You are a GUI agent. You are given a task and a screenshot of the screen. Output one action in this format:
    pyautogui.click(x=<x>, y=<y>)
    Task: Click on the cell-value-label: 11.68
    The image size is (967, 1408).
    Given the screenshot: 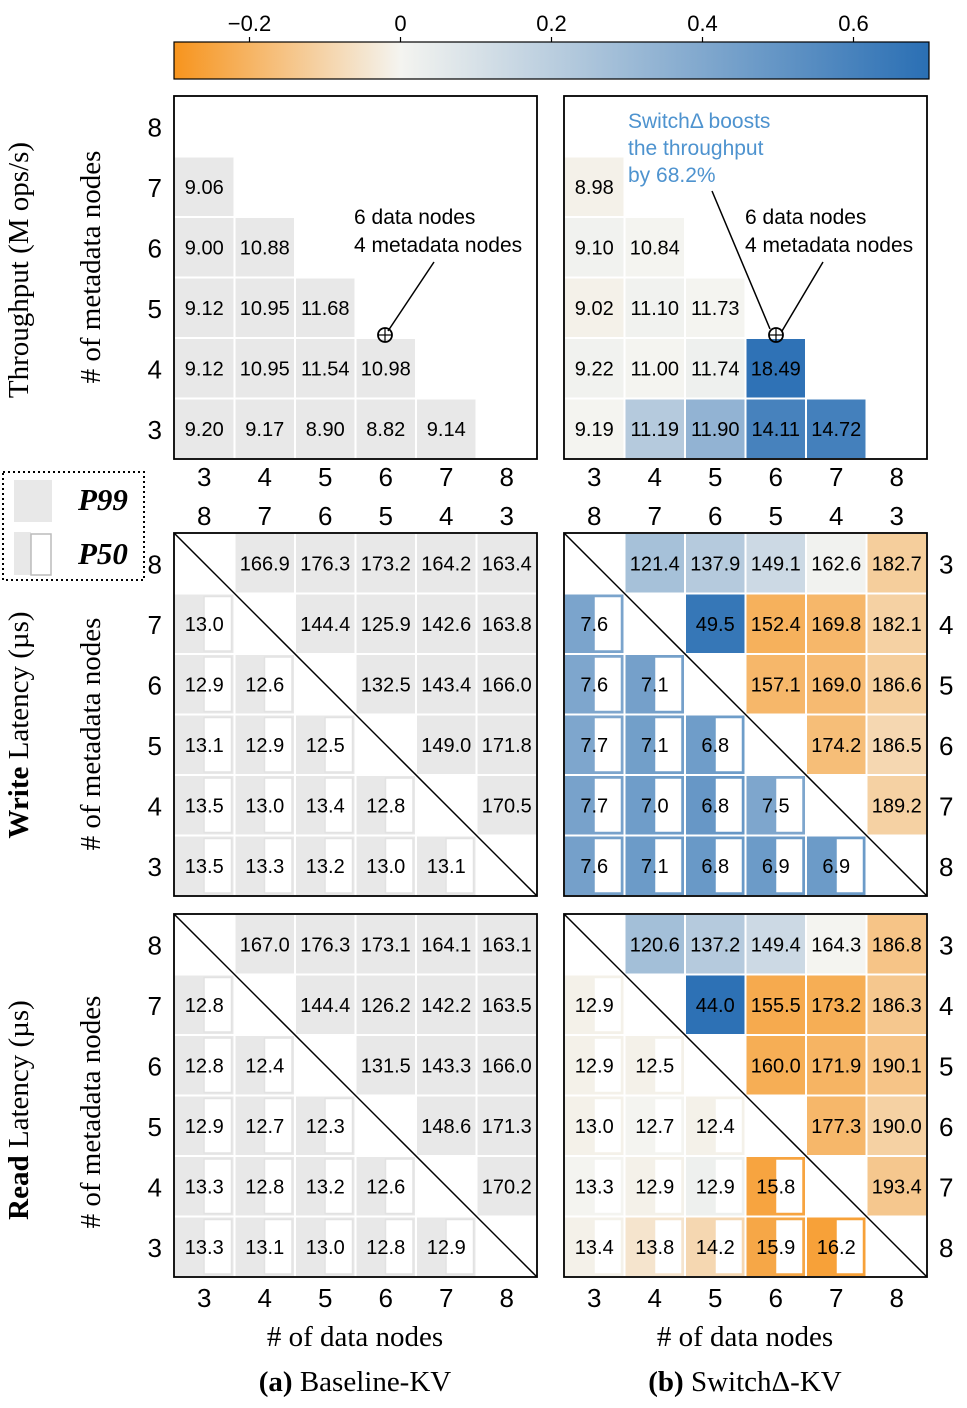 What is the action you would take?
    pyautogui.click(x=325, y=309)
    